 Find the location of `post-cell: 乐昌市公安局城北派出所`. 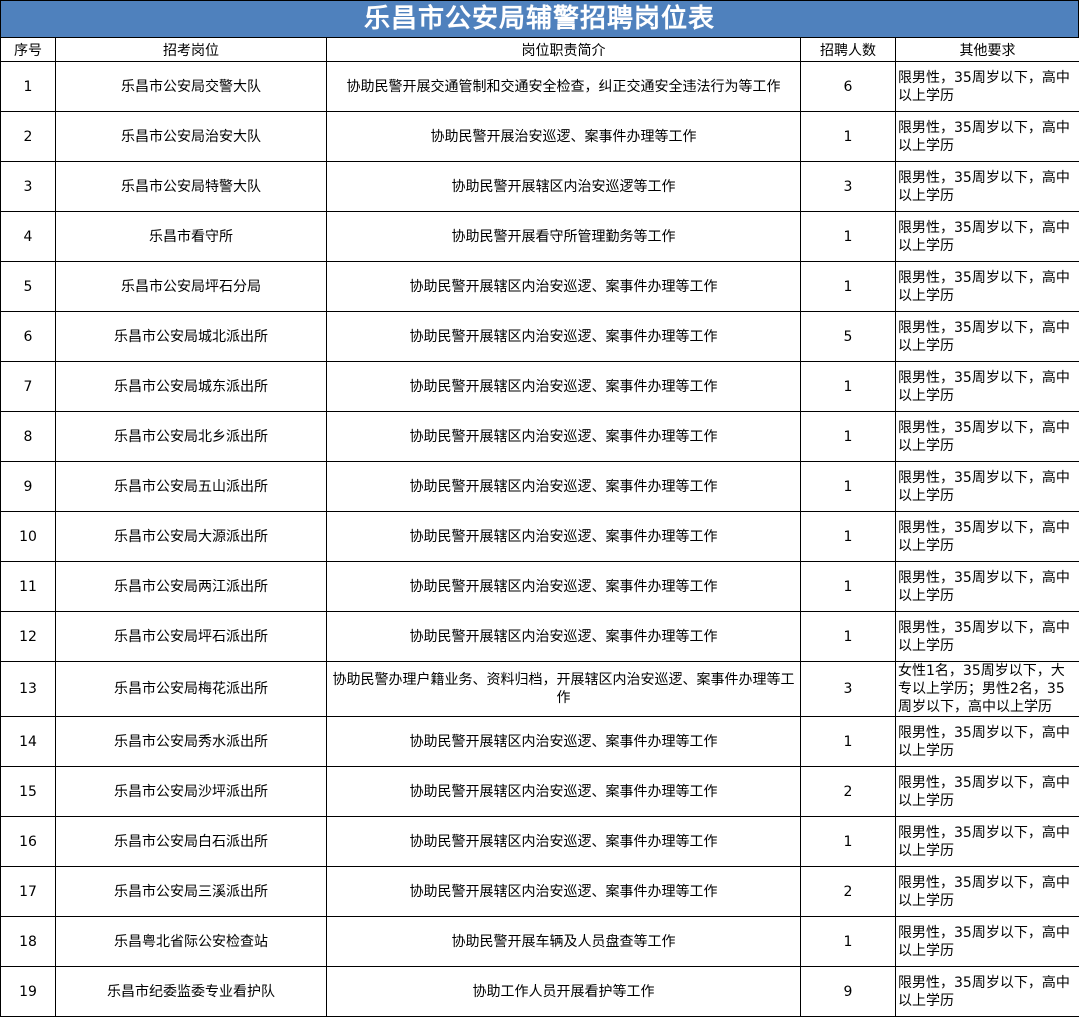

post-cell: 乐昌市公安局城北派出所 is located at coordinates (191, 337).